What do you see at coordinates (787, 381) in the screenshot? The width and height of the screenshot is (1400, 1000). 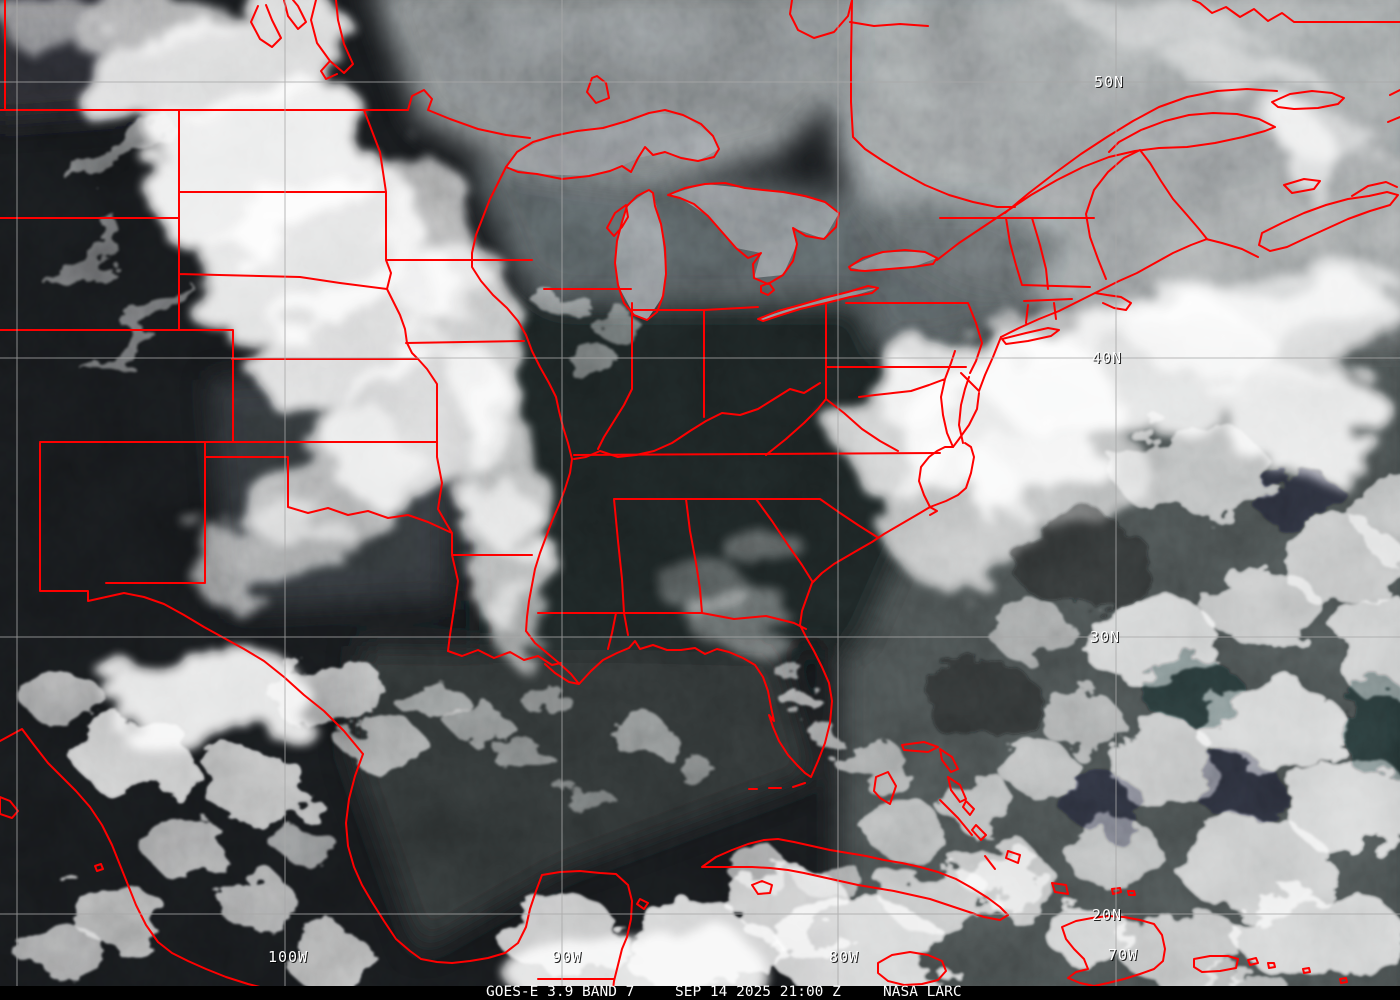 I see `border-mid-atlantic` at bounding box center [787, 381].